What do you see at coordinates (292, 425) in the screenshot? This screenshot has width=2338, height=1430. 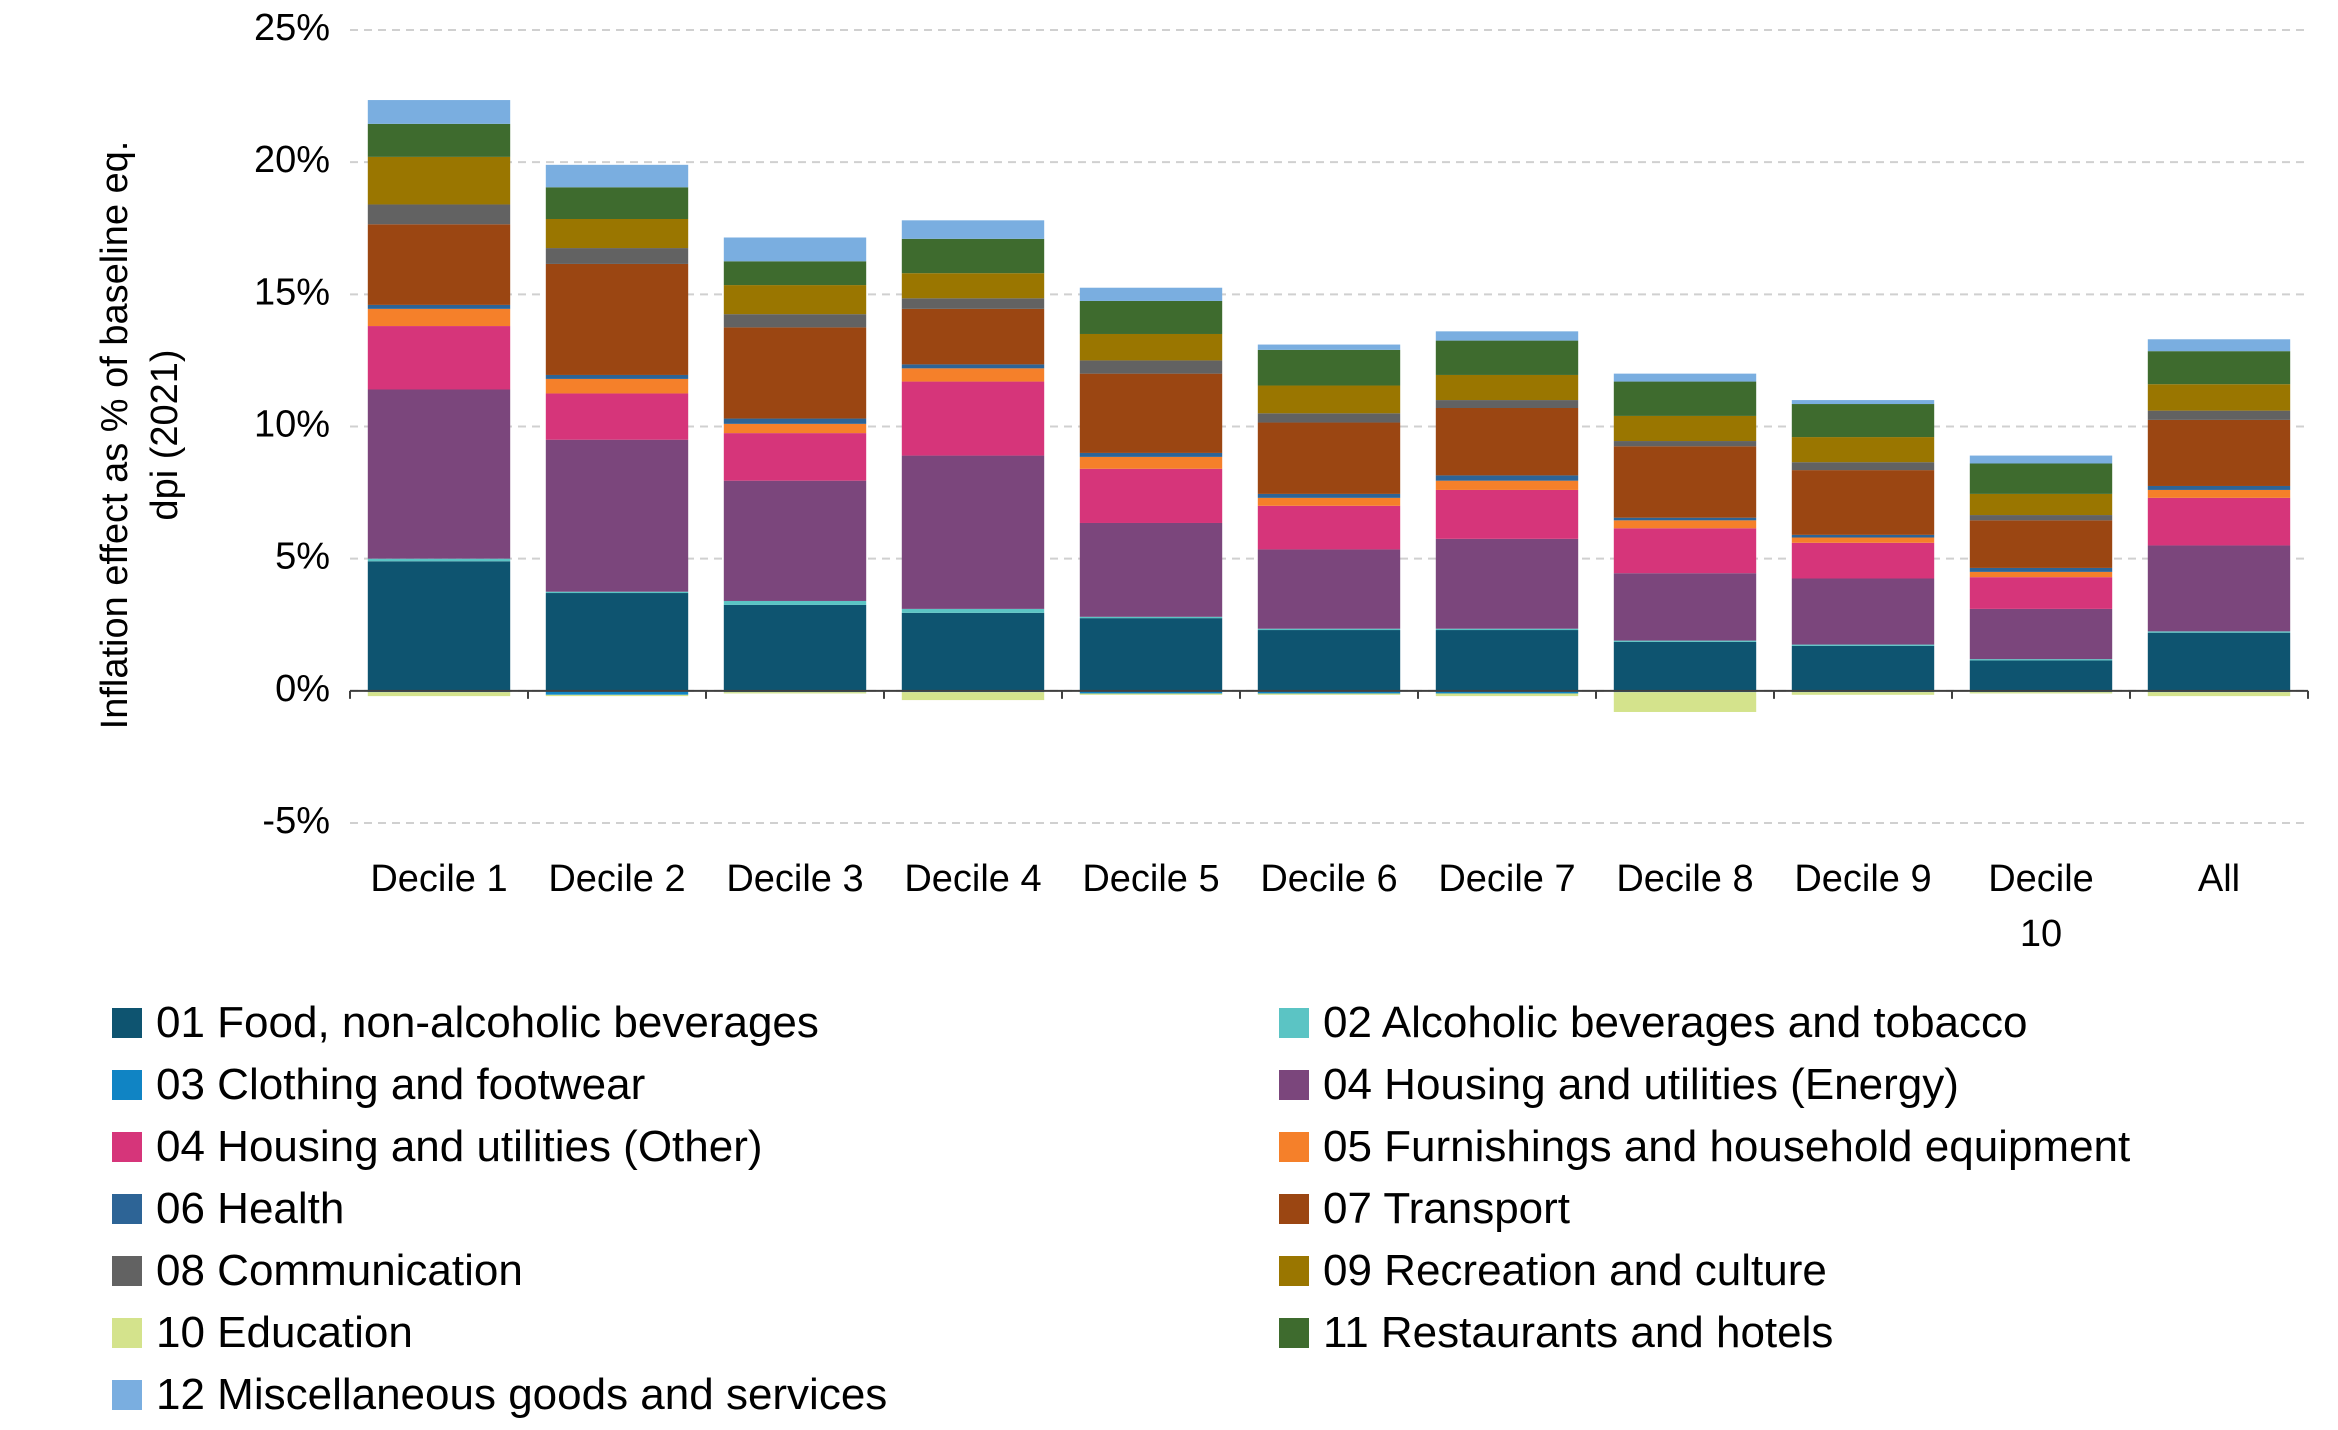 I see `y-tick-label: 10%` at bounding box center [292, 425].